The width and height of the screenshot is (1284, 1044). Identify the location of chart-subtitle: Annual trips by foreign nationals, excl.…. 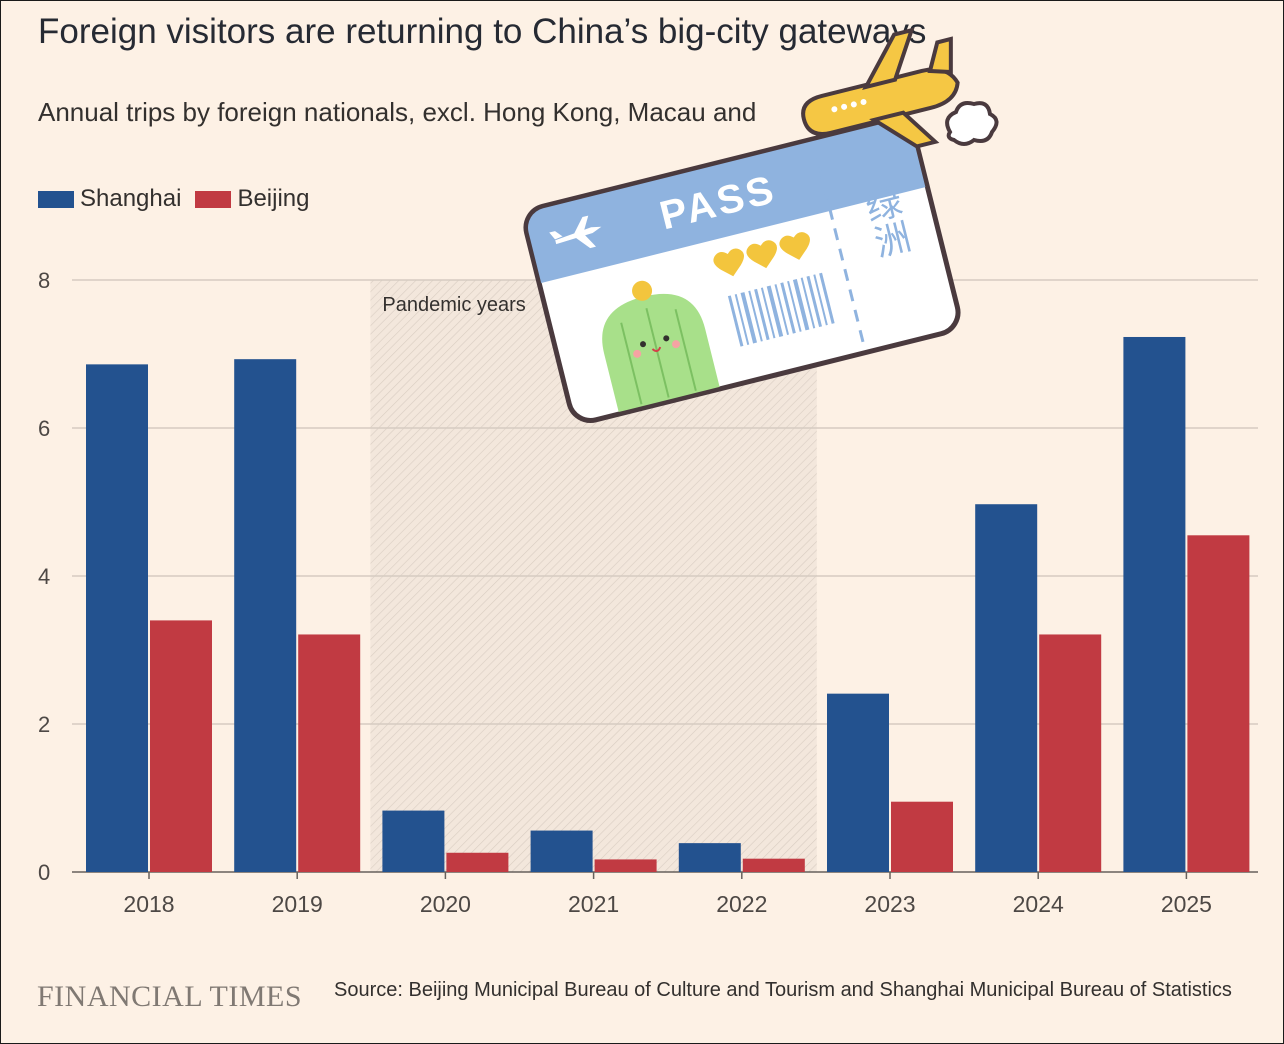
(397, 112).